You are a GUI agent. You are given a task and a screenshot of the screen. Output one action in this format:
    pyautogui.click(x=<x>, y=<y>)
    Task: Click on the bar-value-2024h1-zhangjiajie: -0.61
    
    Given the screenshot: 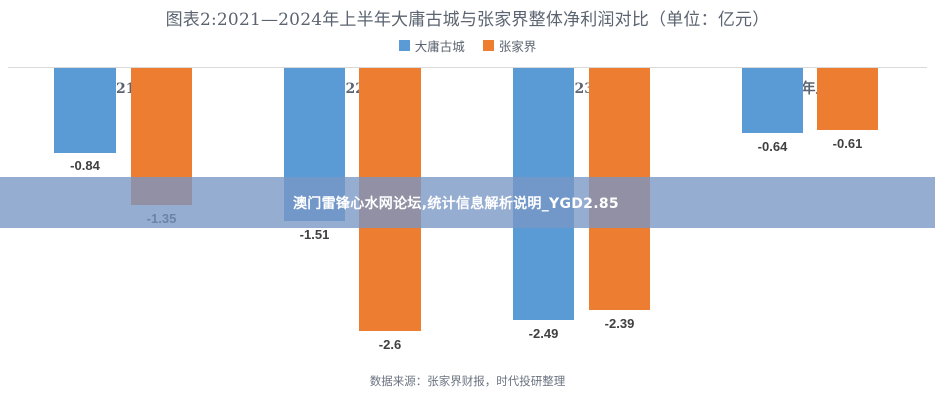 What is the action you would take?
    pyautogui.click(x=847, y=143)
    